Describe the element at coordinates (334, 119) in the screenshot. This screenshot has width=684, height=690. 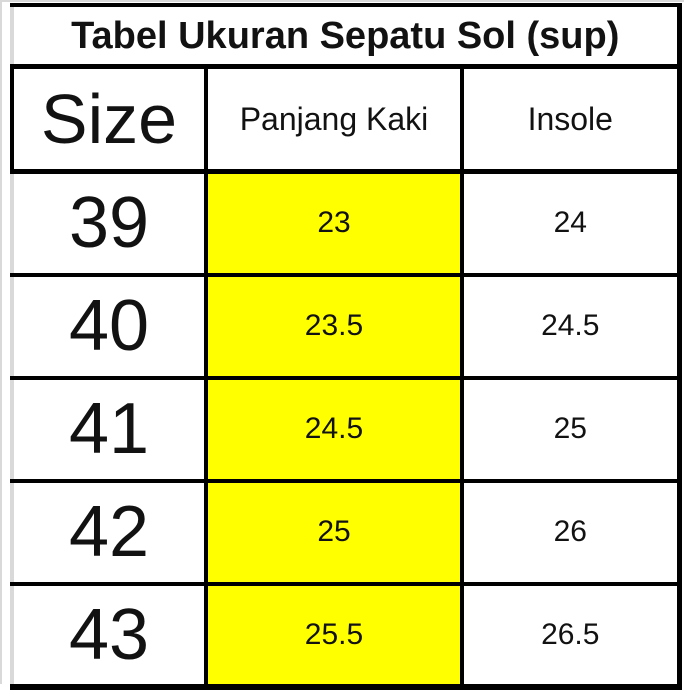
I see `column-header-panjang-kaki: Panjang Kaki` at that location.